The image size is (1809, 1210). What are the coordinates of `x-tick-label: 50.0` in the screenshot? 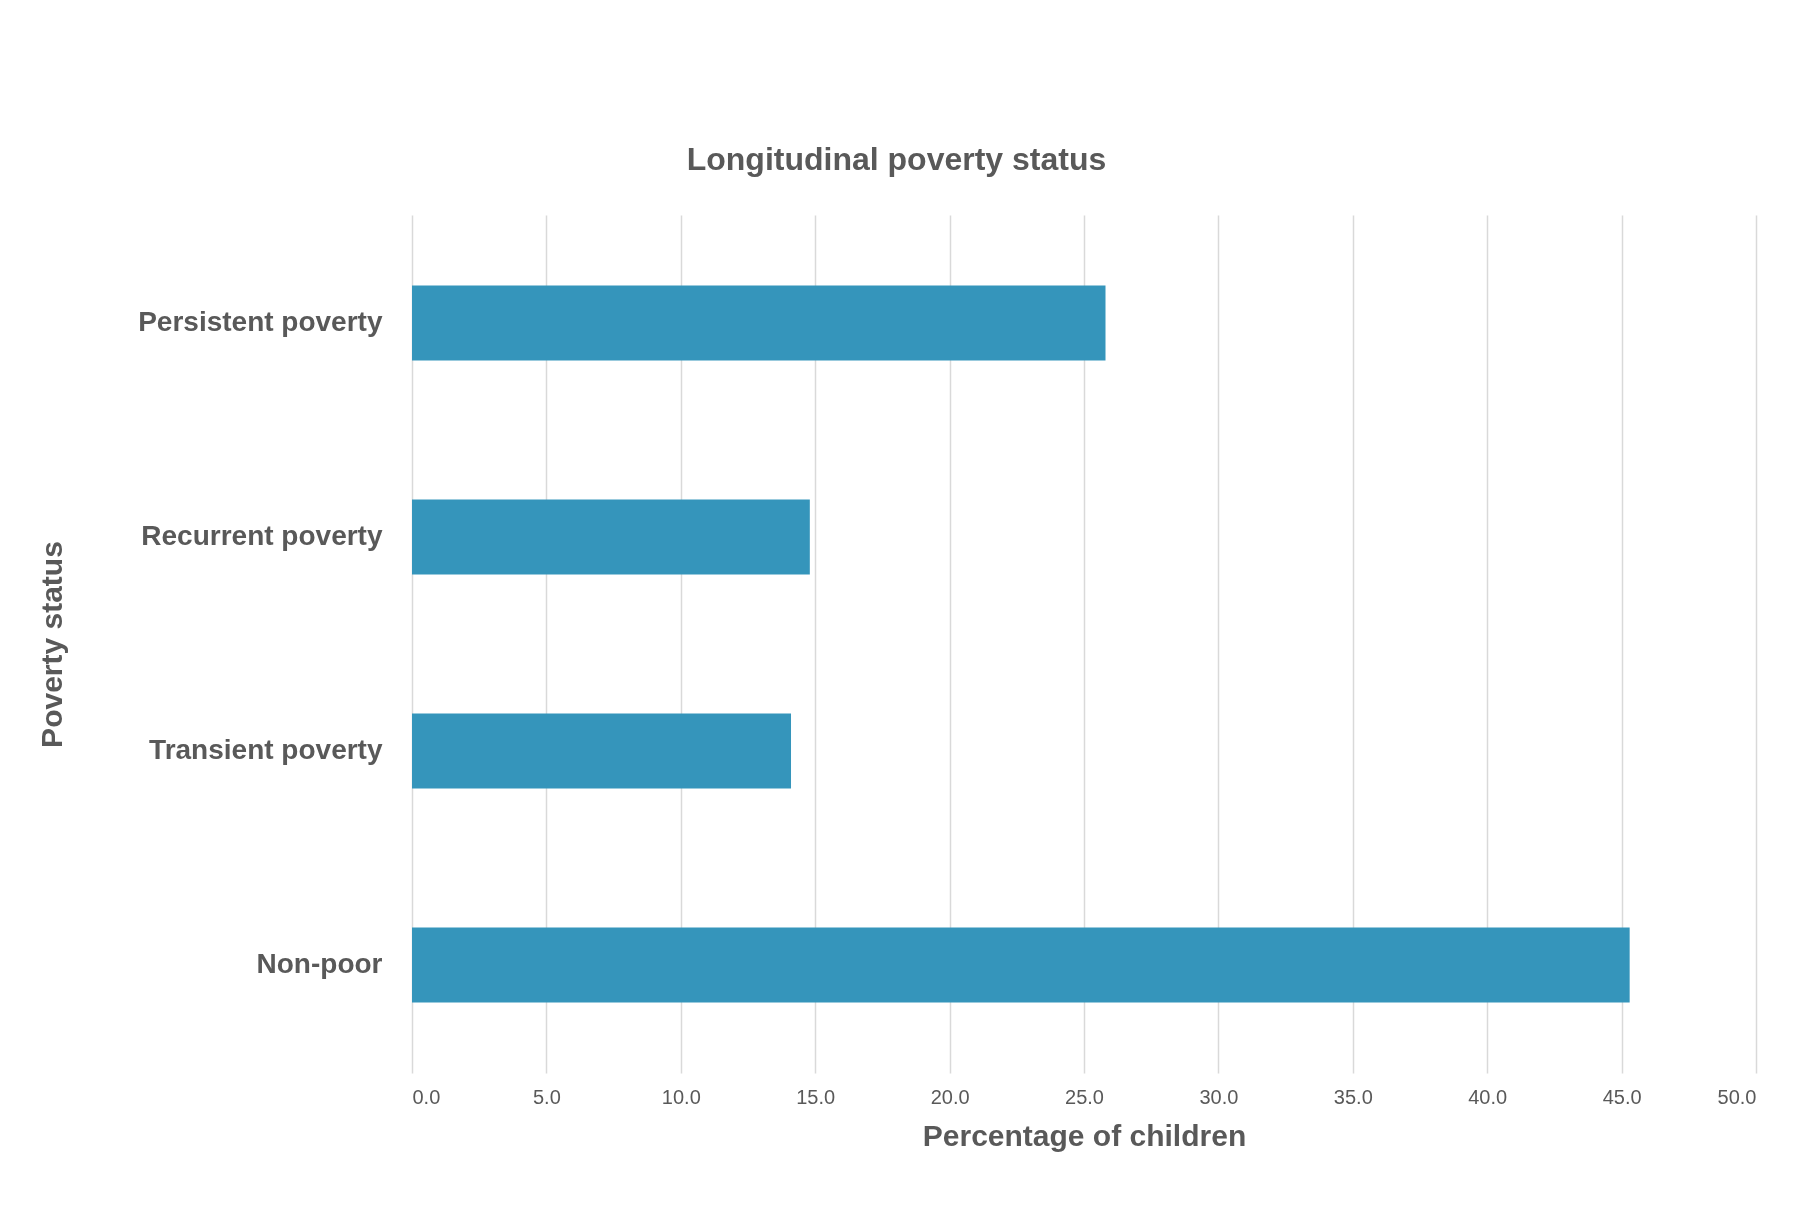 It's located at (1737, 1096).